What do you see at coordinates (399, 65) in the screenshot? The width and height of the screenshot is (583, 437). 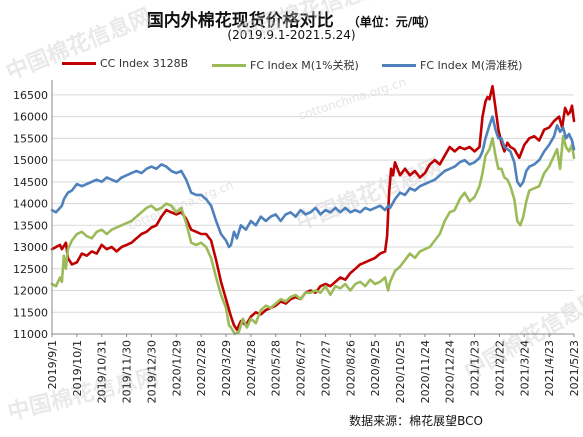 I see `legend-swatch-fc-sliding` at bounding box center [399, 65].